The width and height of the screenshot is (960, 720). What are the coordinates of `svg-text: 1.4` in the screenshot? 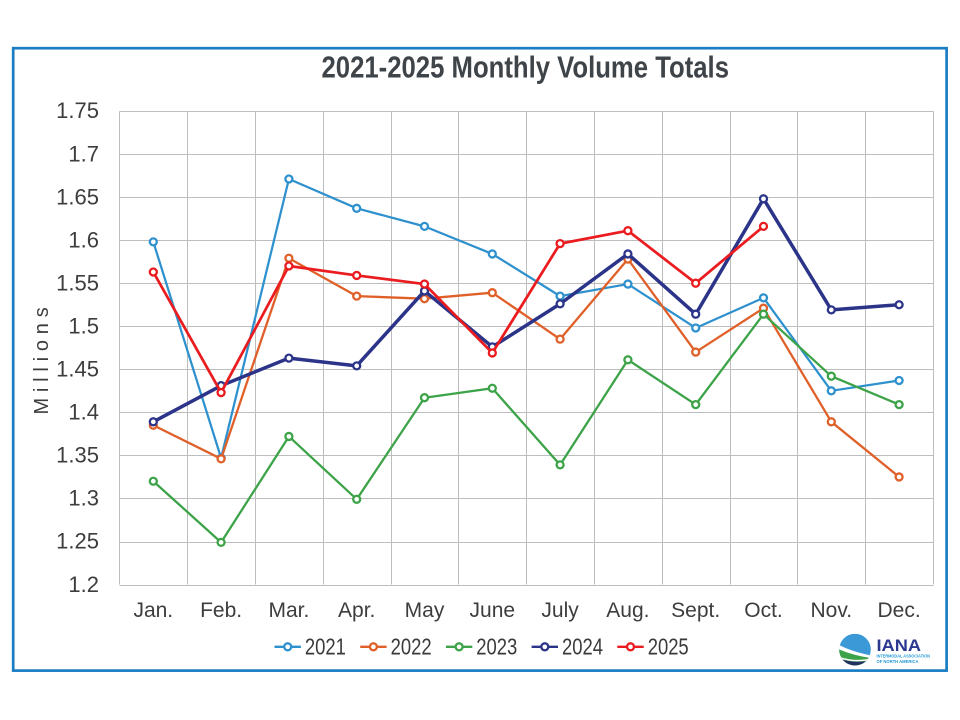 It's located at (83, 412).